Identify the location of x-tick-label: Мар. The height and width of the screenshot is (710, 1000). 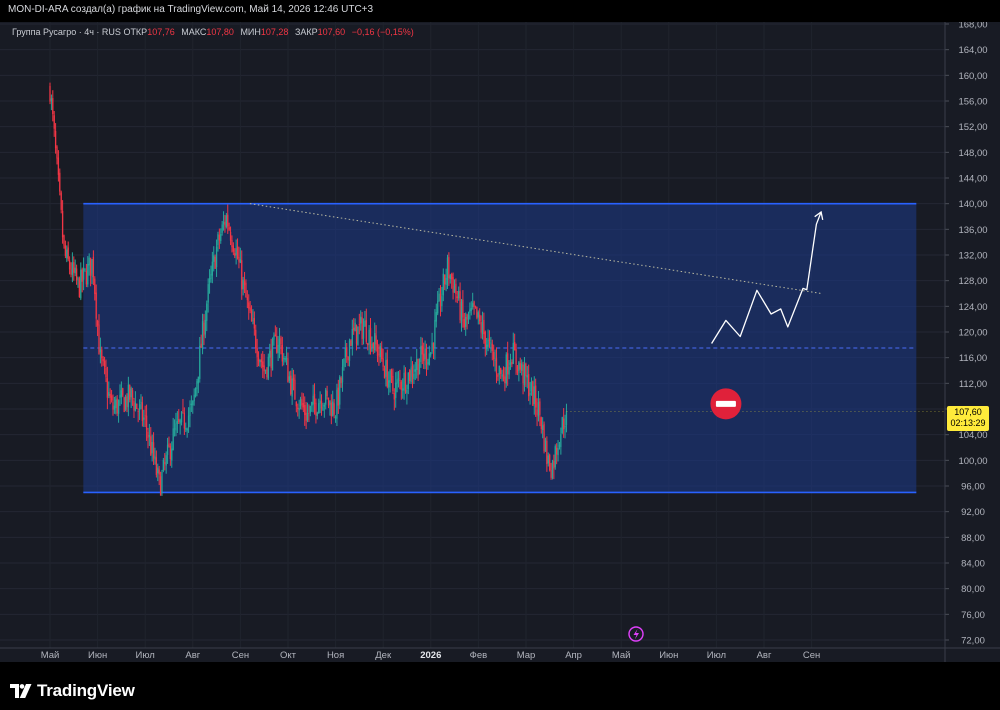
(526, 655).